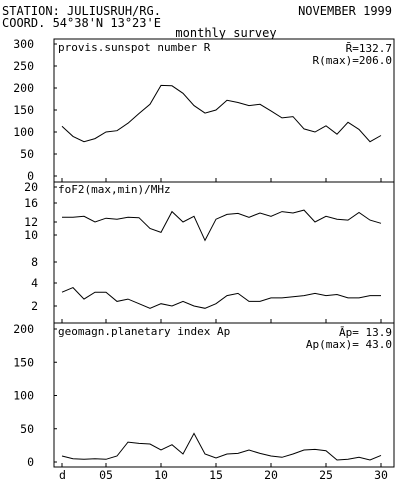 The height and width of the screenshot is (480, 408). I want to click on ap-panel-title: geomagn.planetary index Ap, so click(144, 331).